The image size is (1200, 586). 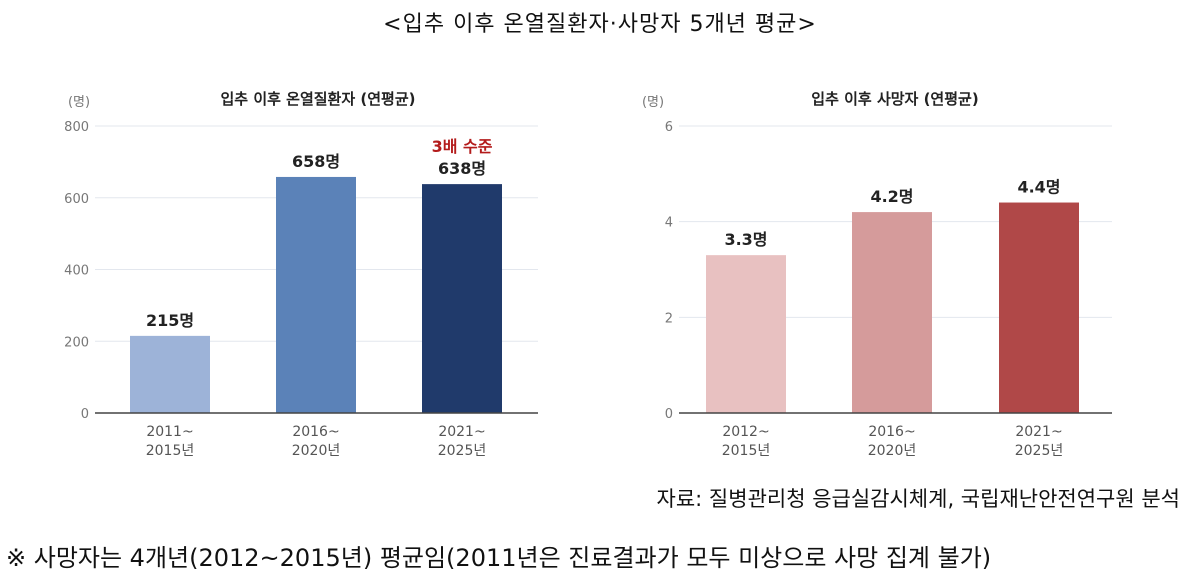 What do you see at coordinates (669, 127) in the screenshot?
I see `chart-2-y-tick-label: 6` at bounding box center [669, 127].